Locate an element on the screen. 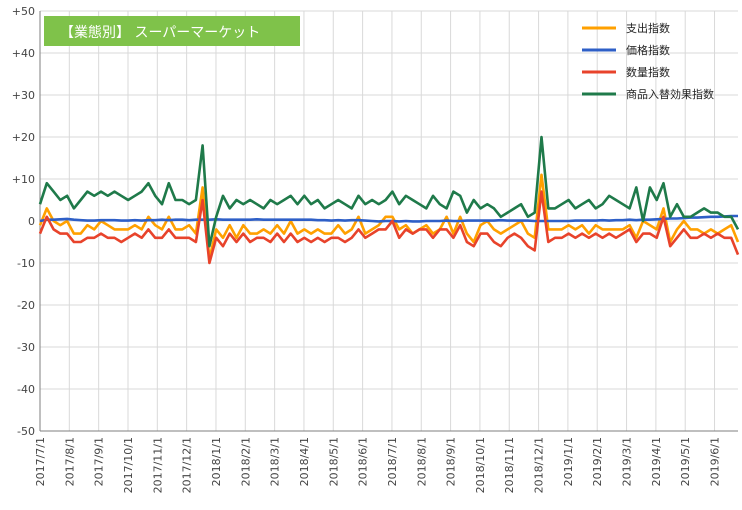  x-tick-label: 2018/3/1 is located at coordinates (275, 461).